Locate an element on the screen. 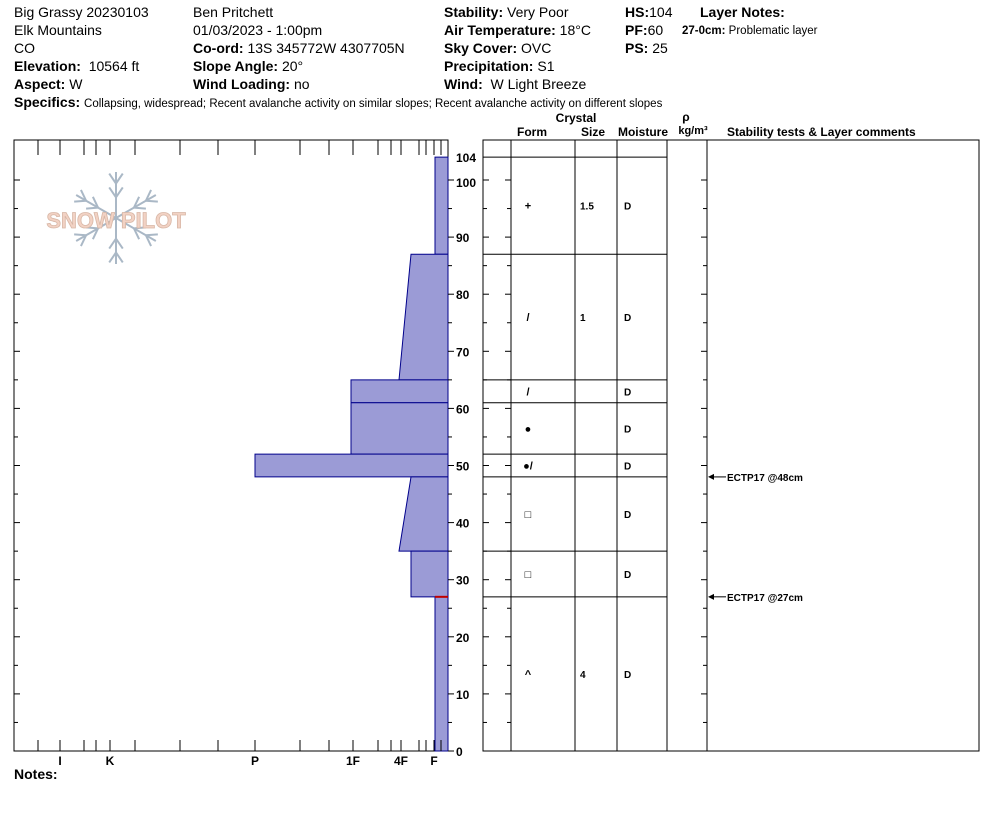 Image resolution: width=994 pixels, height=840 pixels. pf: PF:60 is located at coordinates (644, 30).